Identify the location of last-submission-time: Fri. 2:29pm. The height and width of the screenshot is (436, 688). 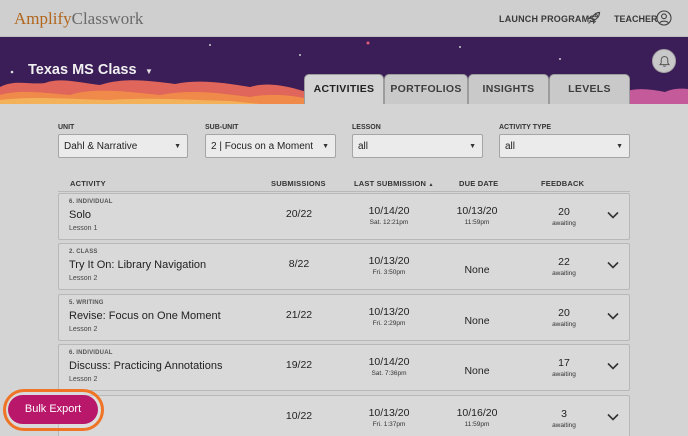
(389, 323).